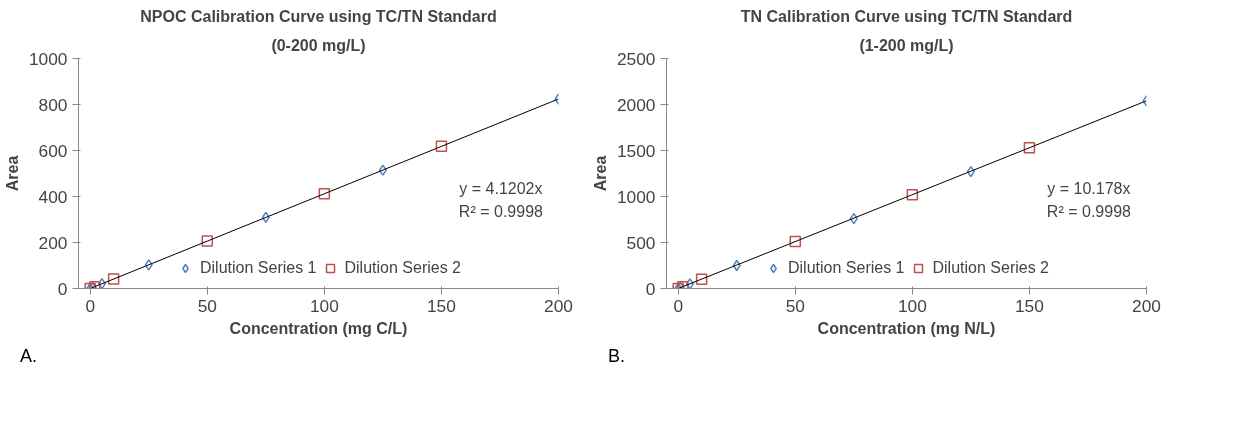 This screenshot has height=435, width=1237. I want to click on y-tick-label: 2500, so click(636, 58).